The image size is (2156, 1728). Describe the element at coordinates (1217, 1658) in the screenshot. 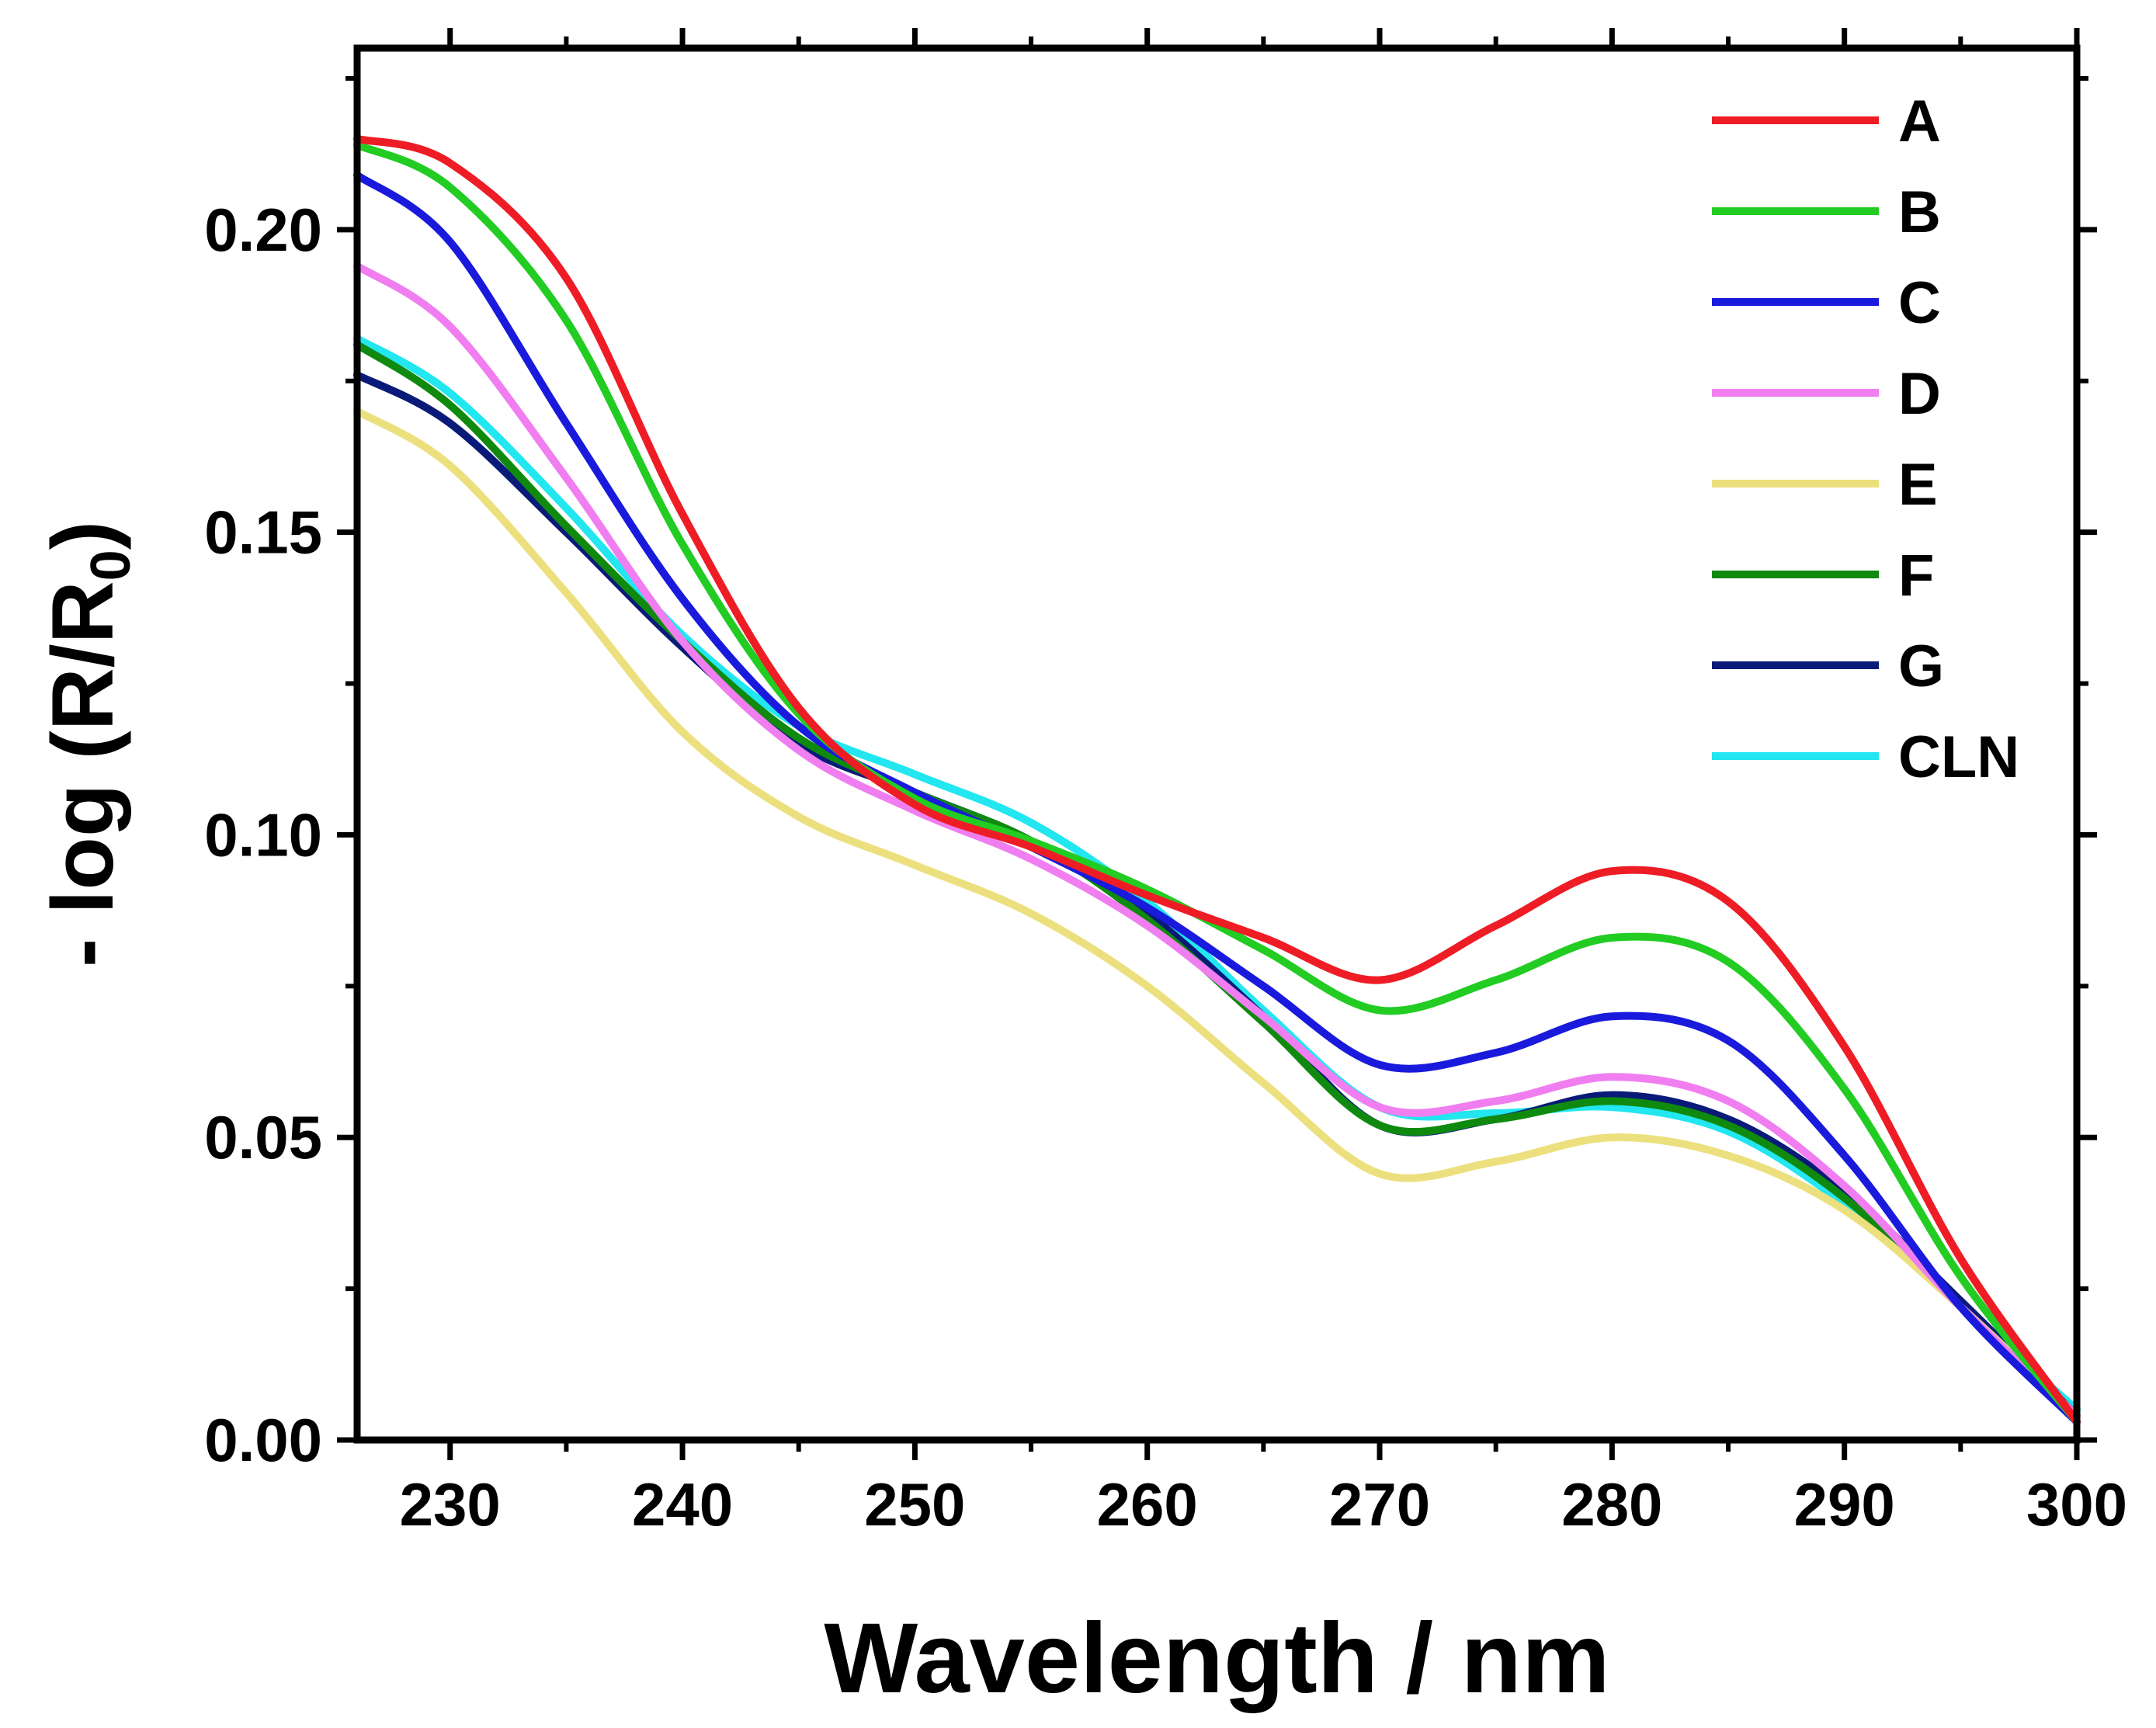

I see `x-axis-title: Wavelength / nm` at that location.